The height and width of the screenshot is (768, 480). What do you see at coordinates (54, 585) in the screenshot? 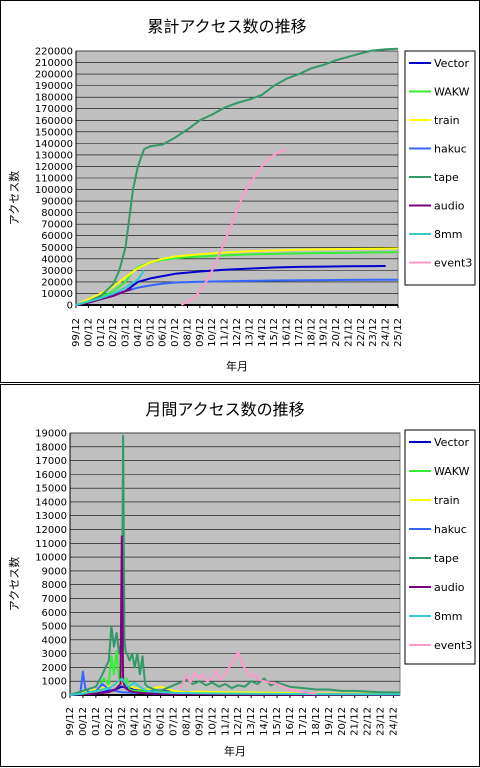
I see `chart-2-y-tick-label: 8000` at bounding box center [54, 585].